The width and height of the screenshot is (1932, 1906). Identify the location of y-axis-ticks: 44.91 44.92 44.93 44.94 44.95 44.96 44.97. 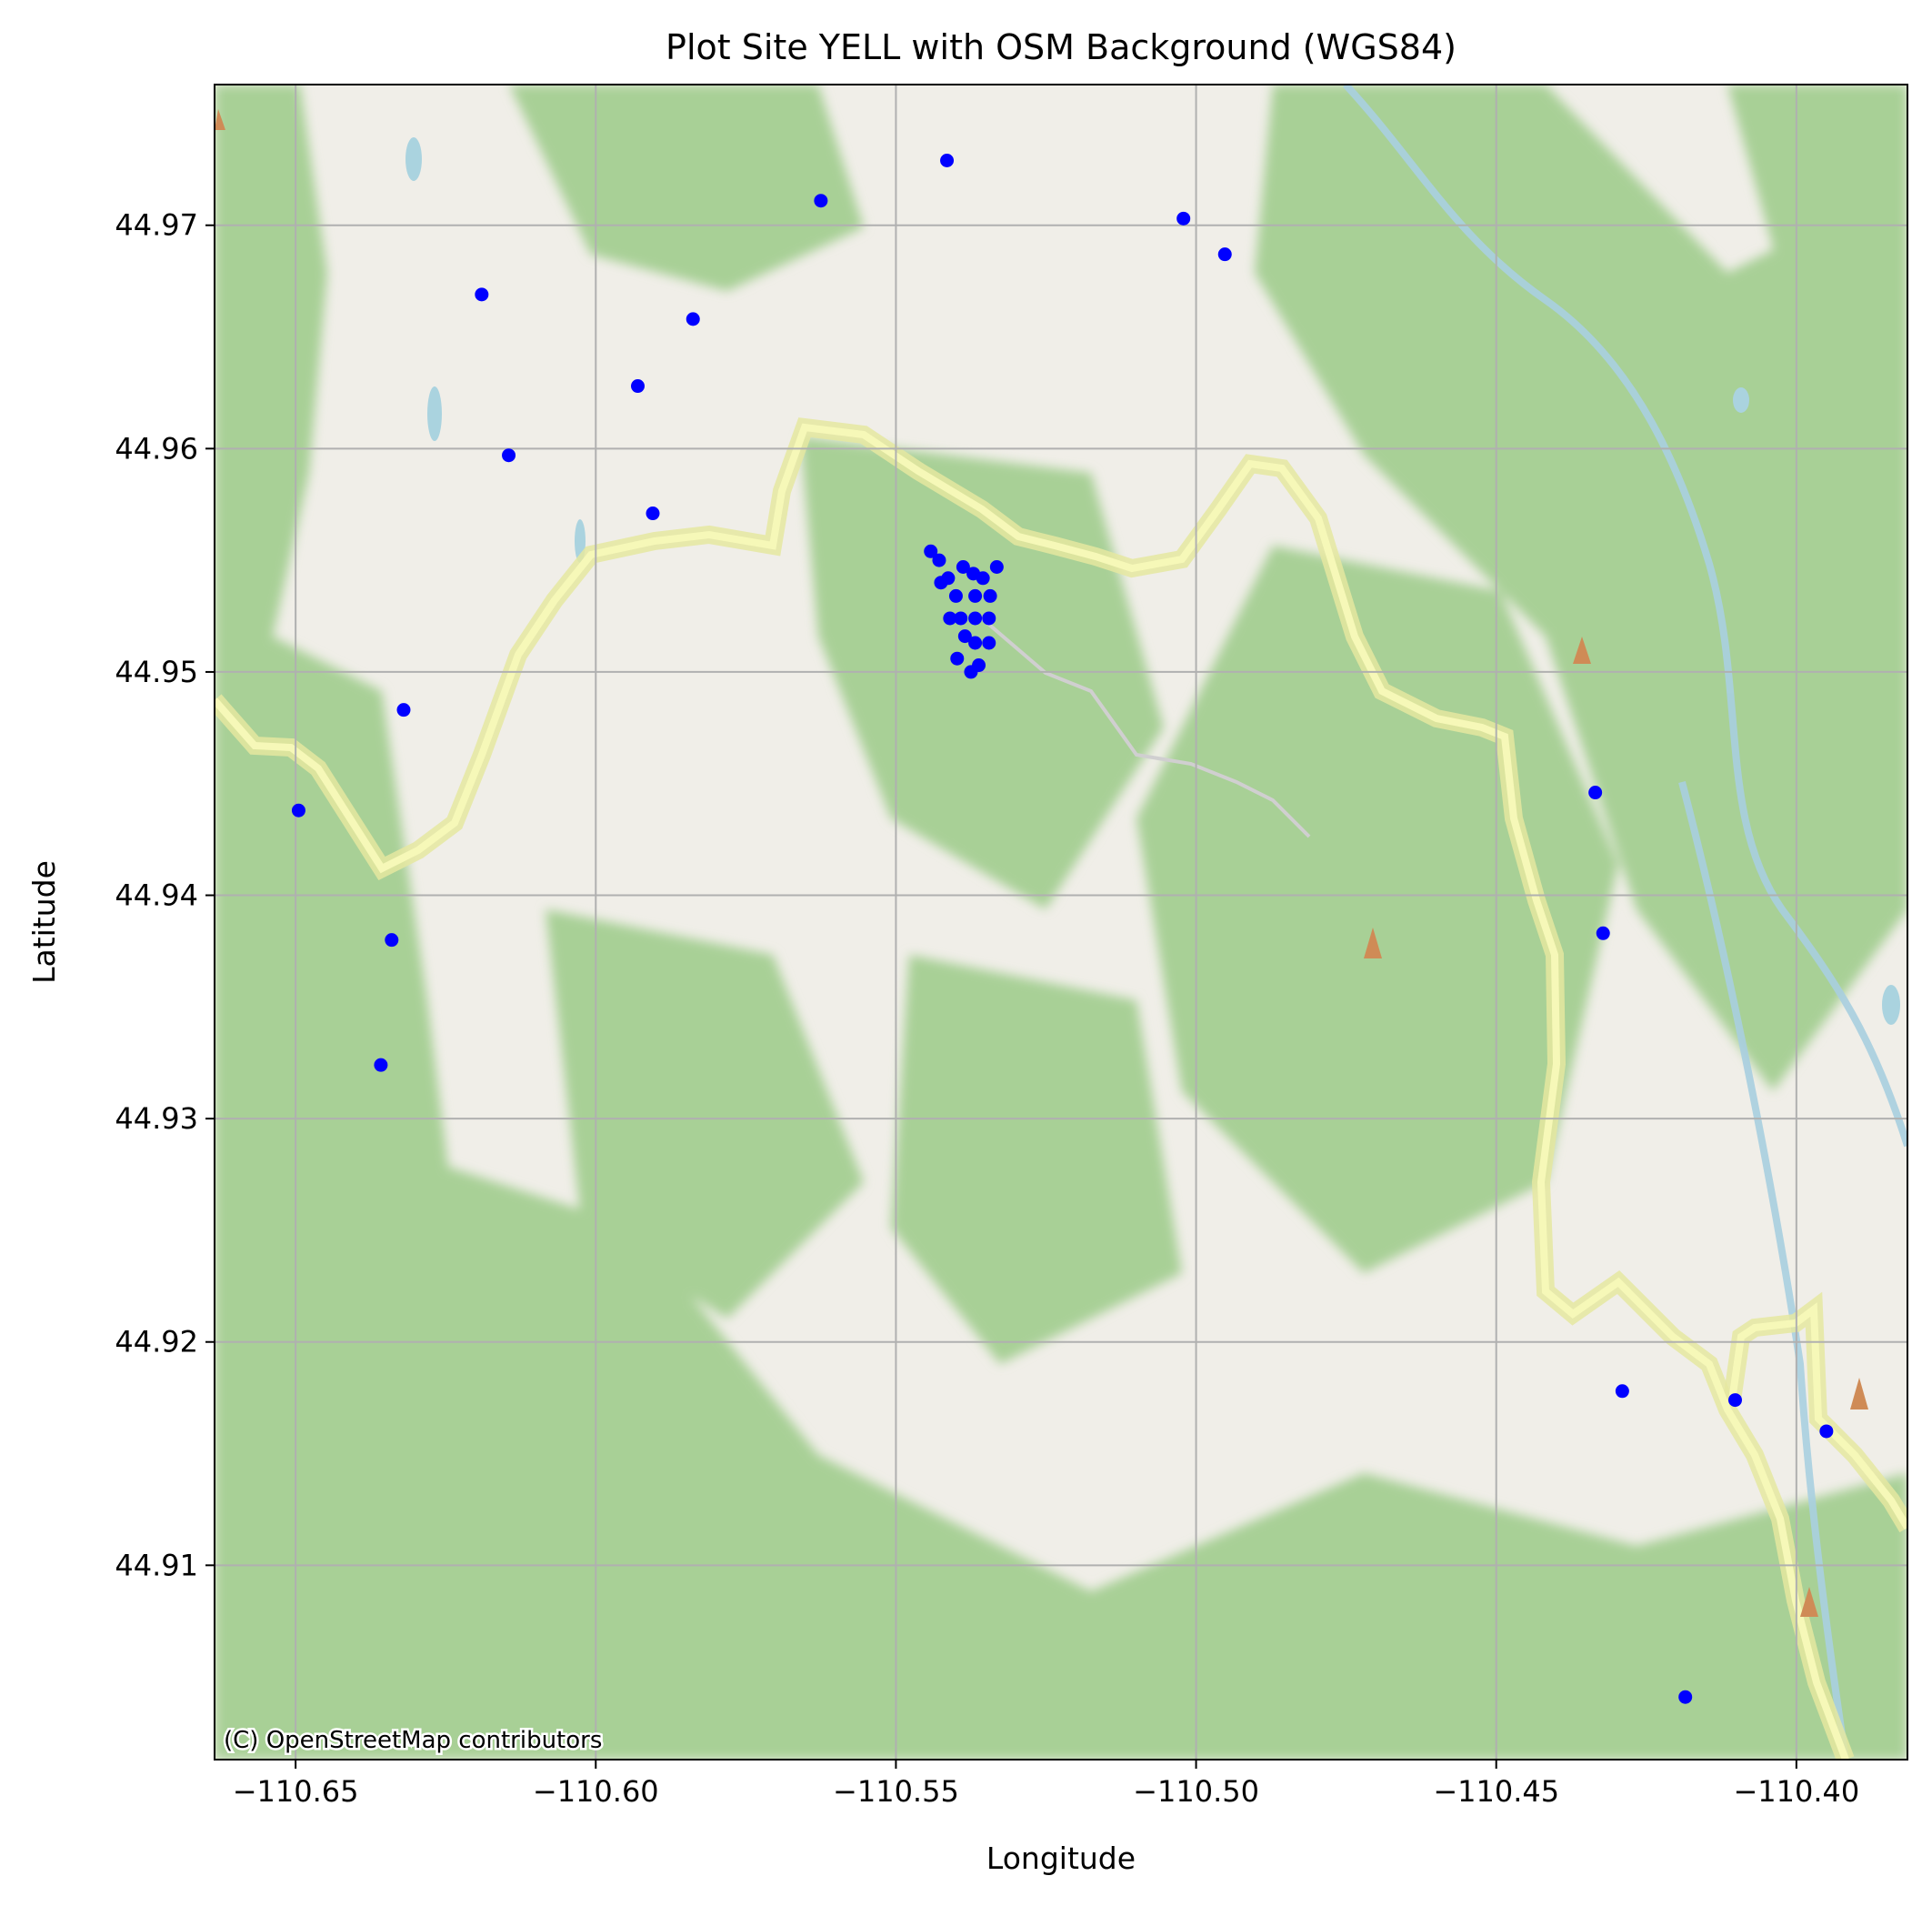
(165, 895).